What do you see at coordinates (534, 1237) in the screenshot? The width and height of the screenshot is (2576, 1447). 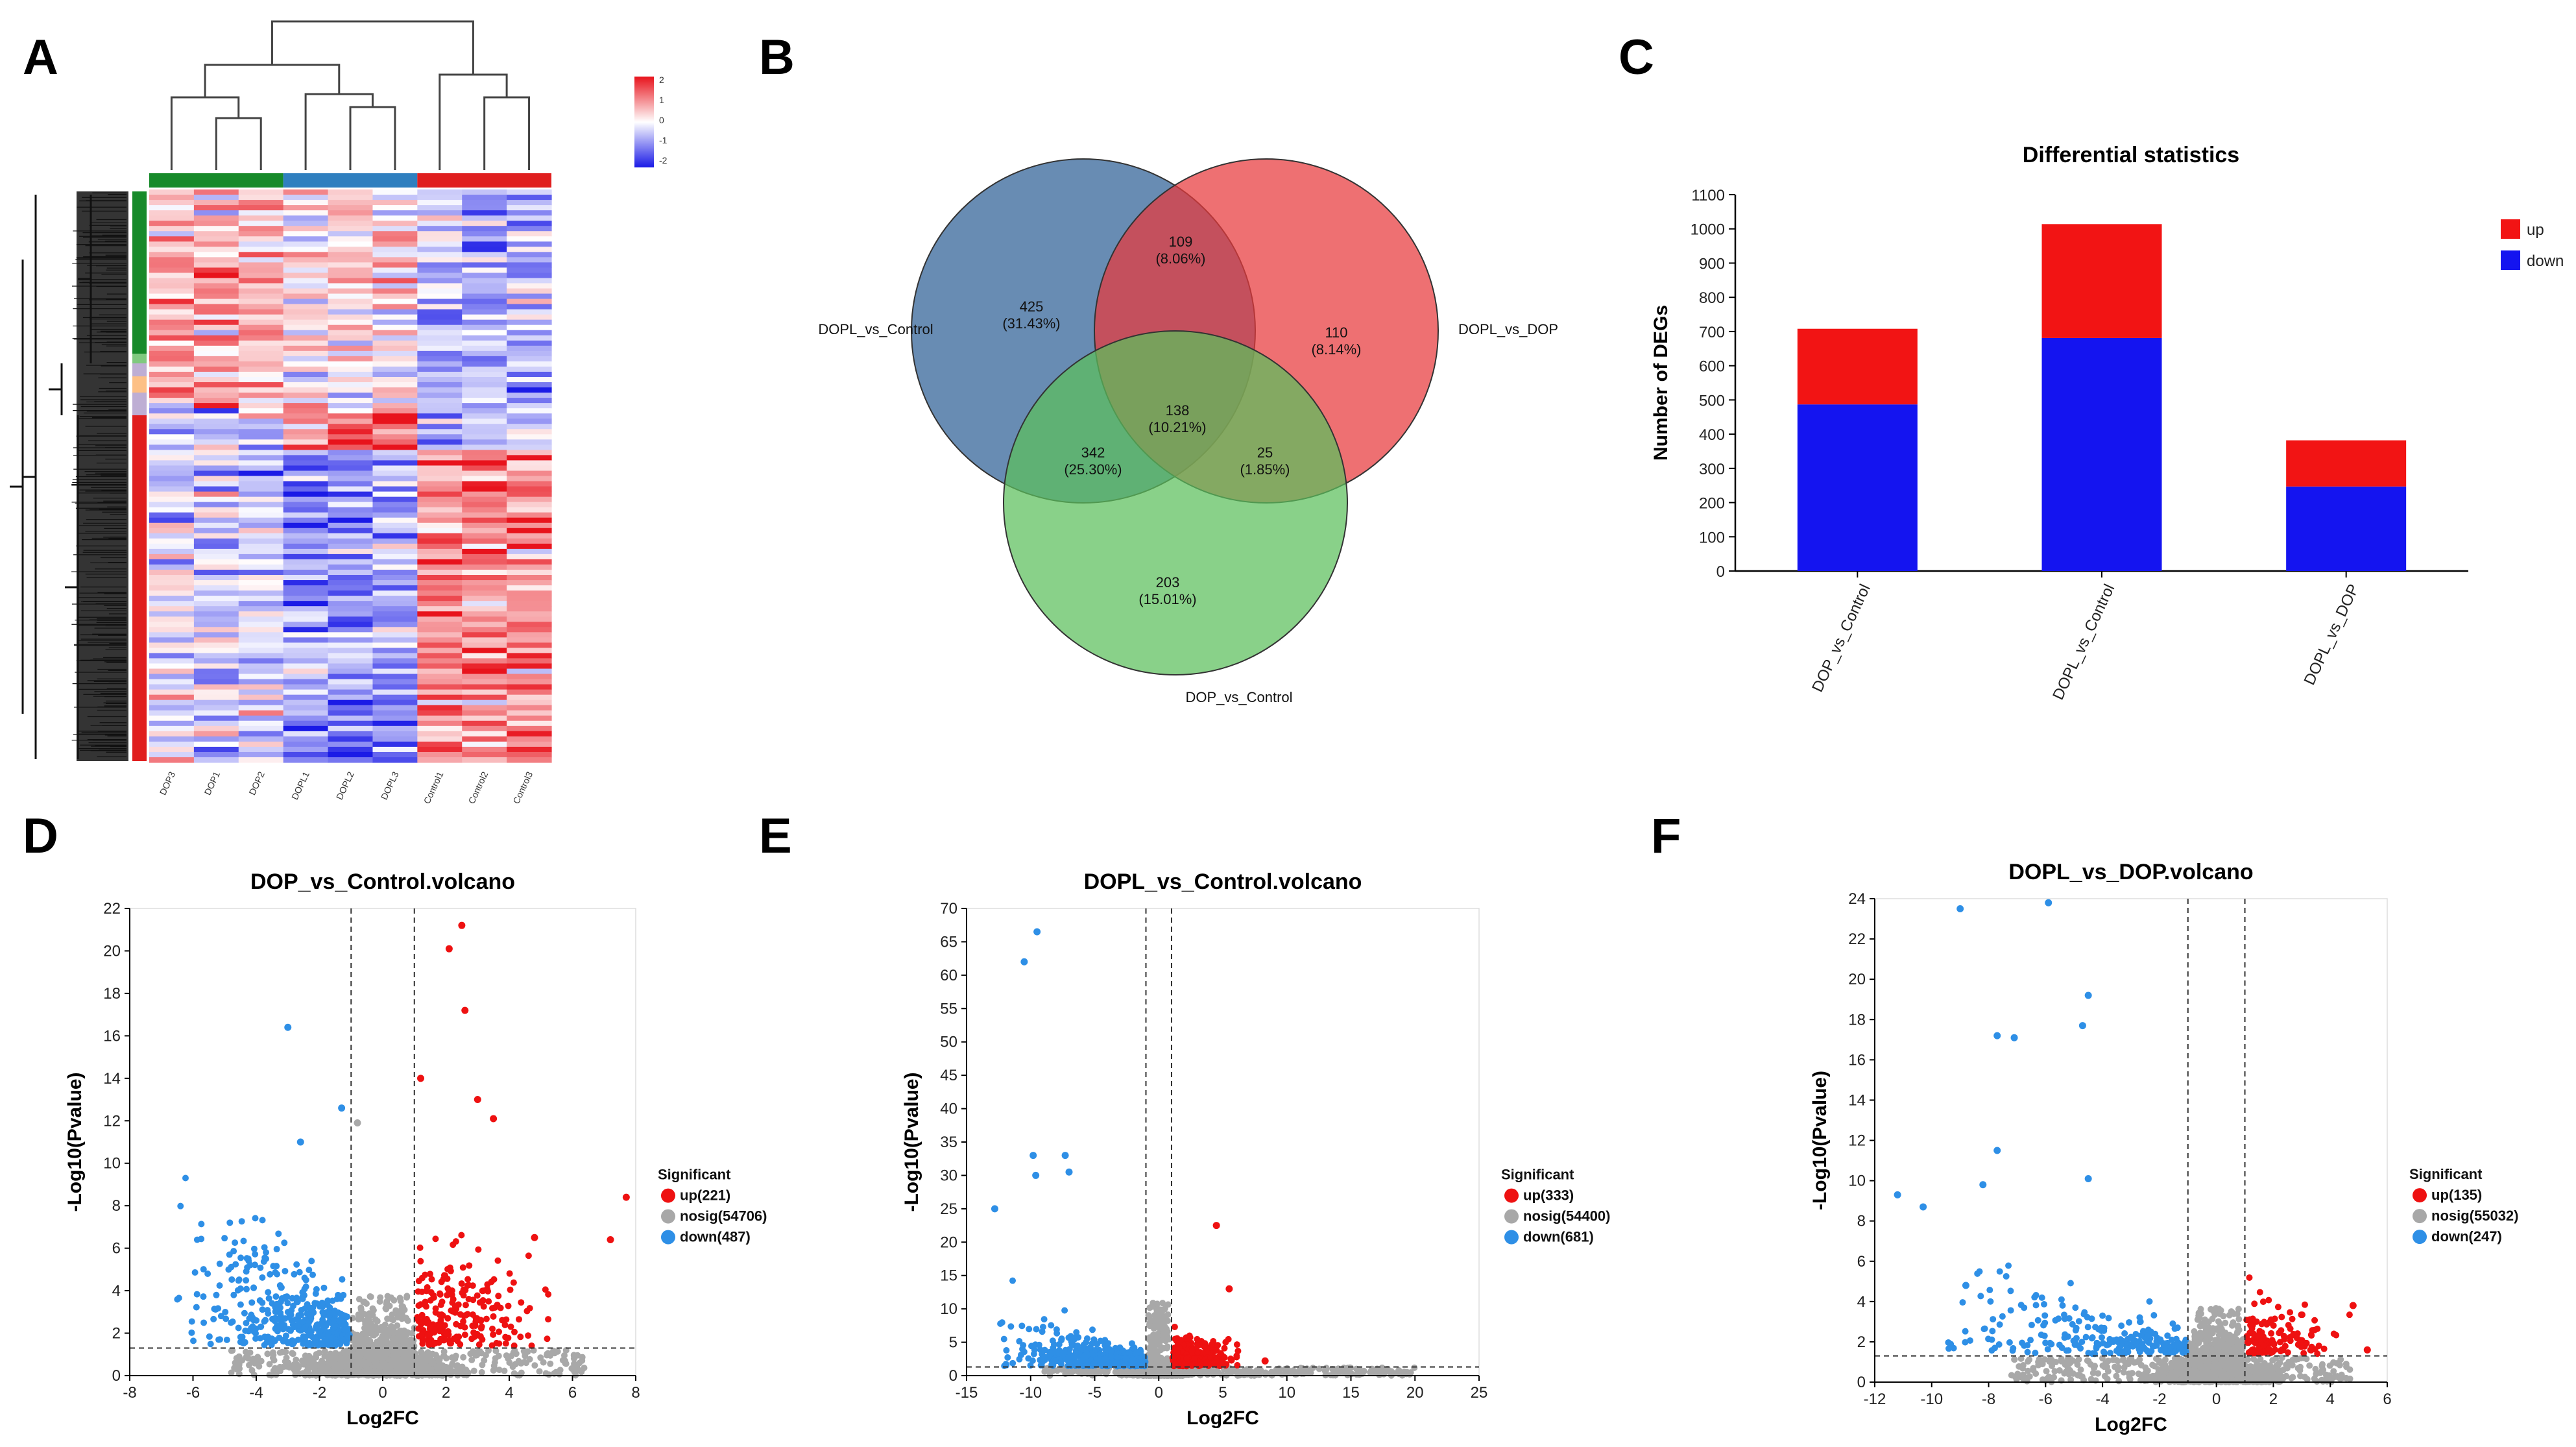 I see `outlier-point` at bounding box center [534, 1237].